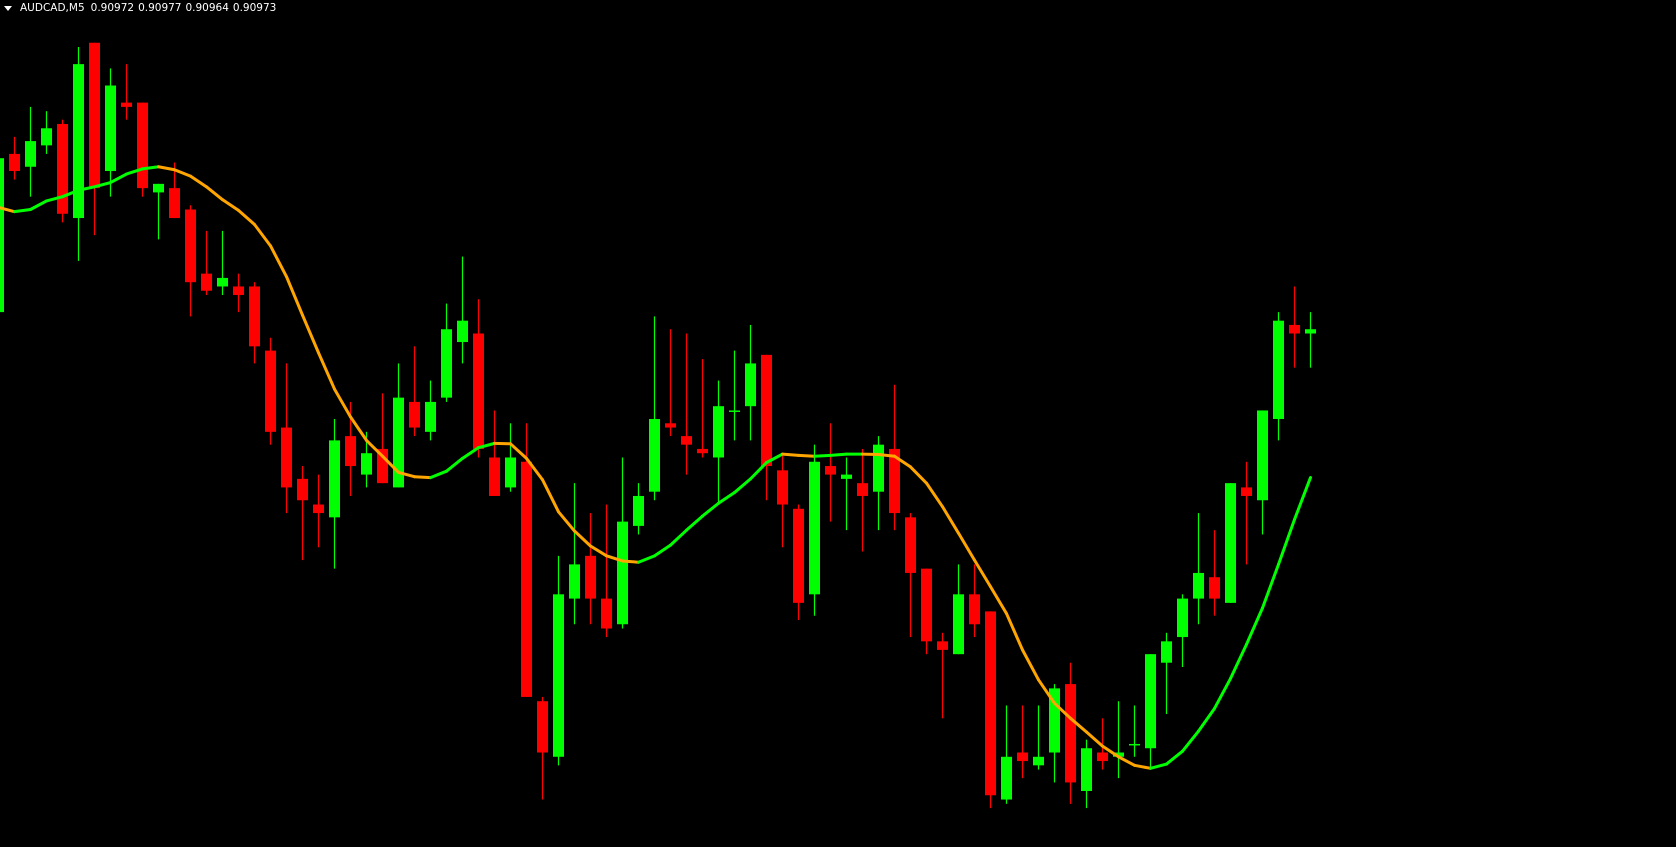 The height and width of the screenshot is (847, 1676). What do you see at coordinates (186, 8) in the screenshot?
I see `ohlc-readout: 0.90972 0.90977 0.90964 0.90973` at bounding box center [186, 8].